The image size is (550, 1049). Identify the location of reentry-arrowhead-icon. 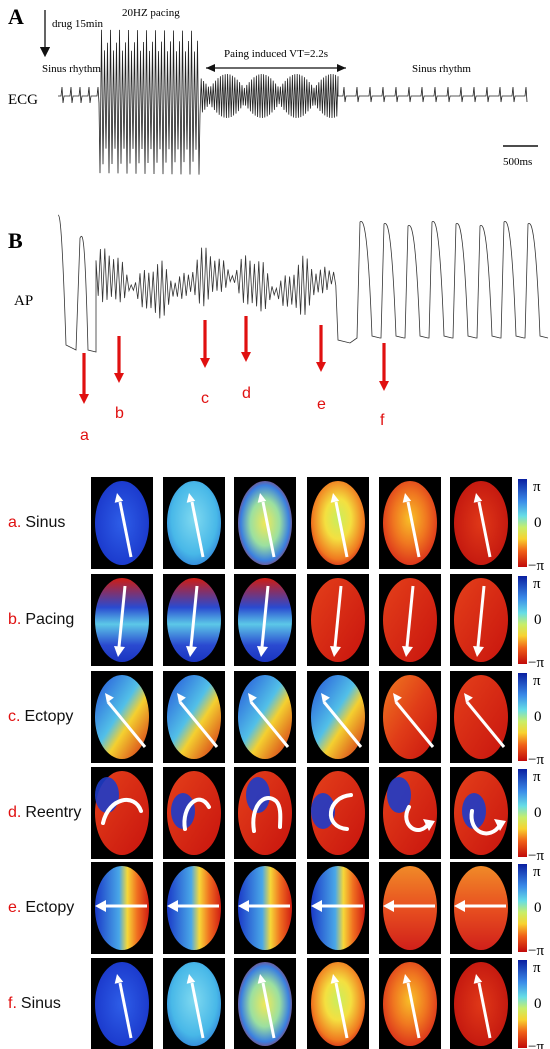
(429, 825).